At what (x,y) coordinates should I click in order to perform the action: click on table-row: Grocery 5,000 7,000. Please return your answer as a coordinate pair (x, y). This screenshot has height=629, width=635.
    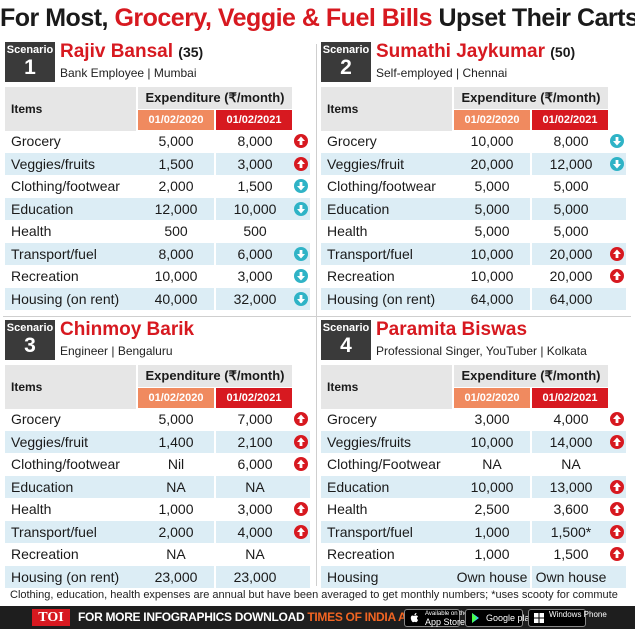
    Looking at the image, I should click on (157, 419).